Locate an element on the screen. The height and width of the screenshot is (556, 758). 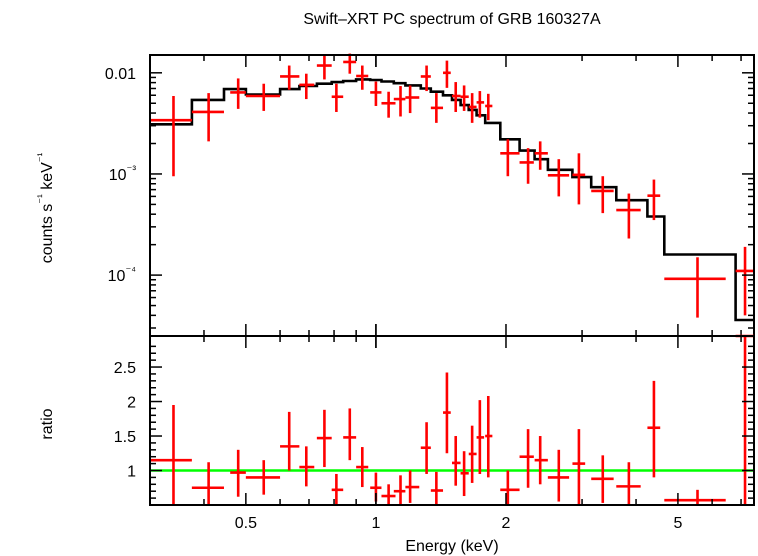
y-tick-label: 1 is located at coordinates (131, 472).